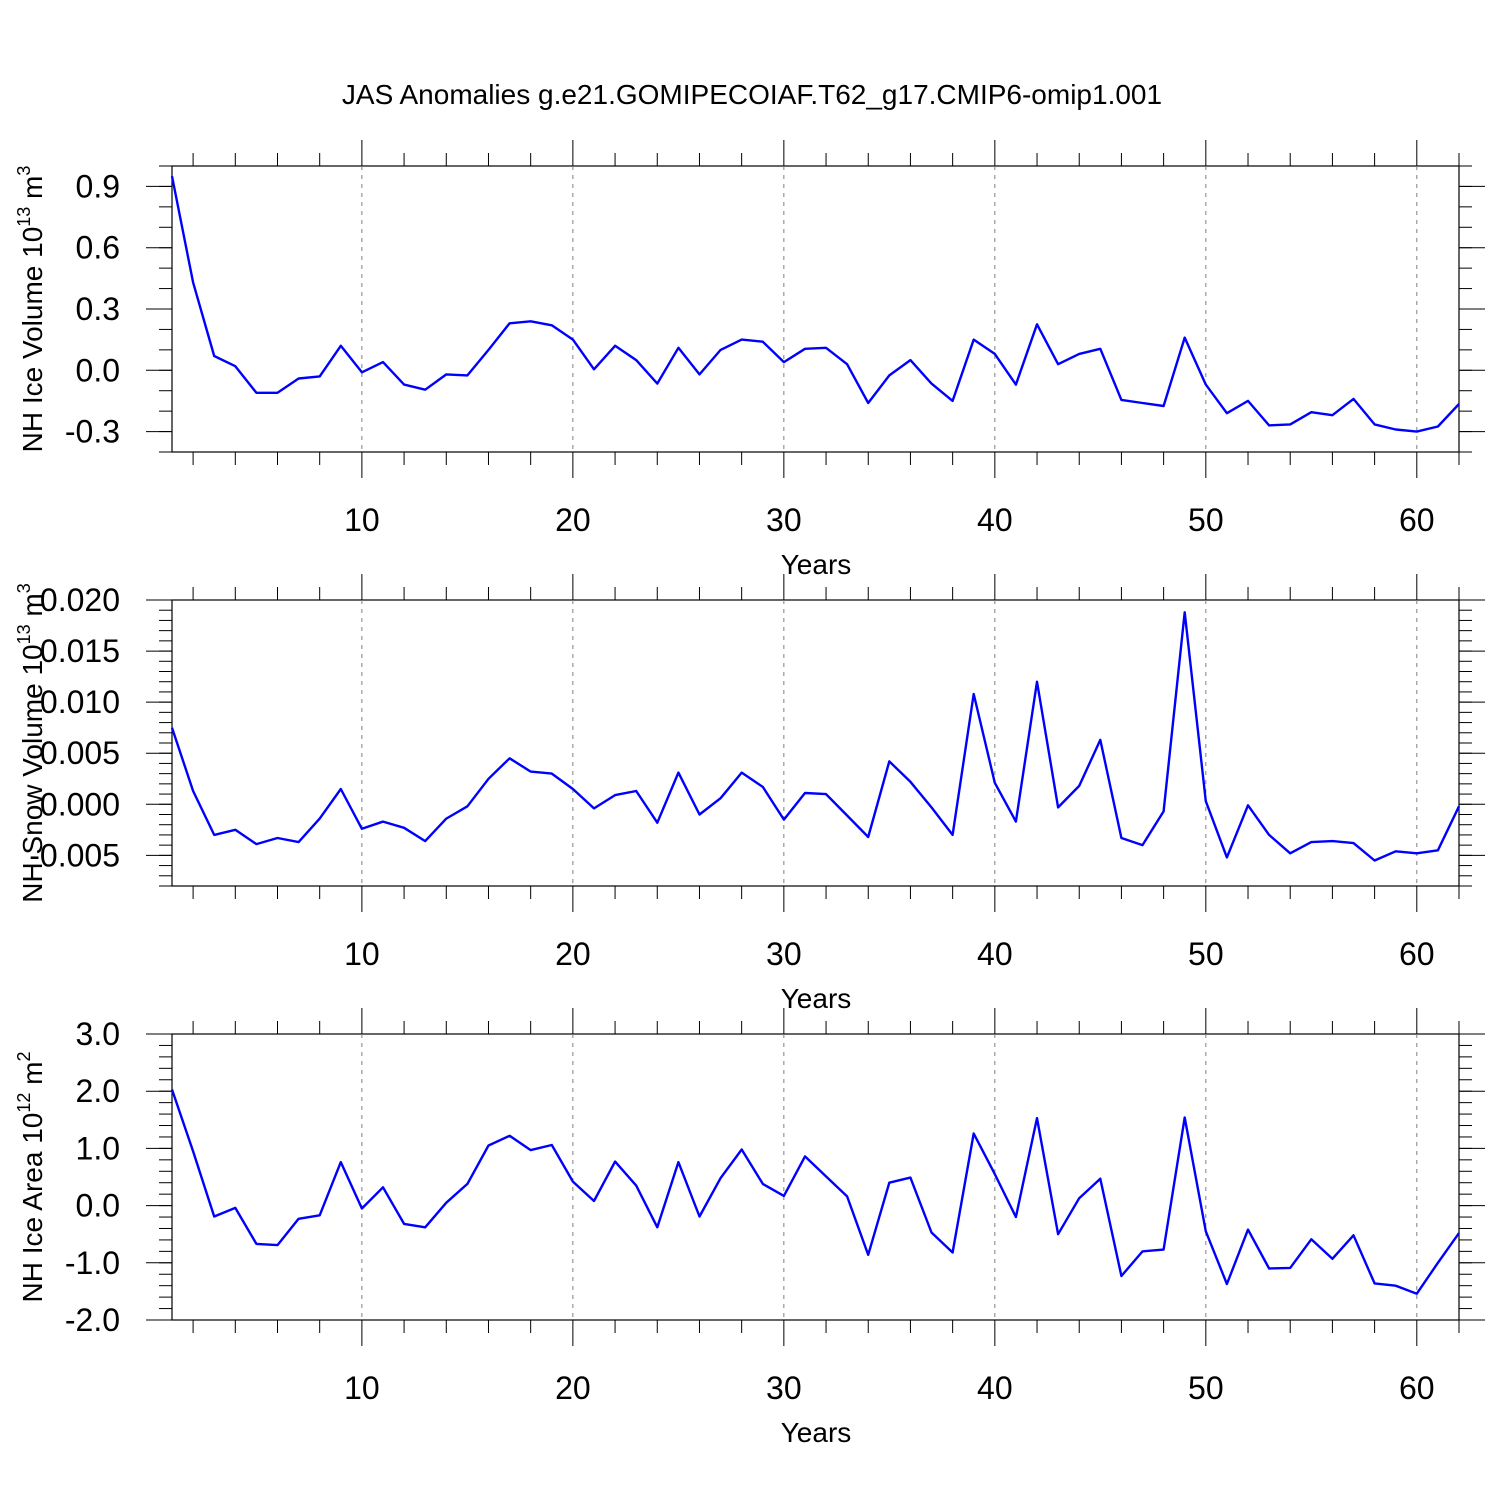  What do you see at coordinates (80, 651) in the screenshot?
I see `y-tick-label: 0.015` at bounding box center [80, 651].